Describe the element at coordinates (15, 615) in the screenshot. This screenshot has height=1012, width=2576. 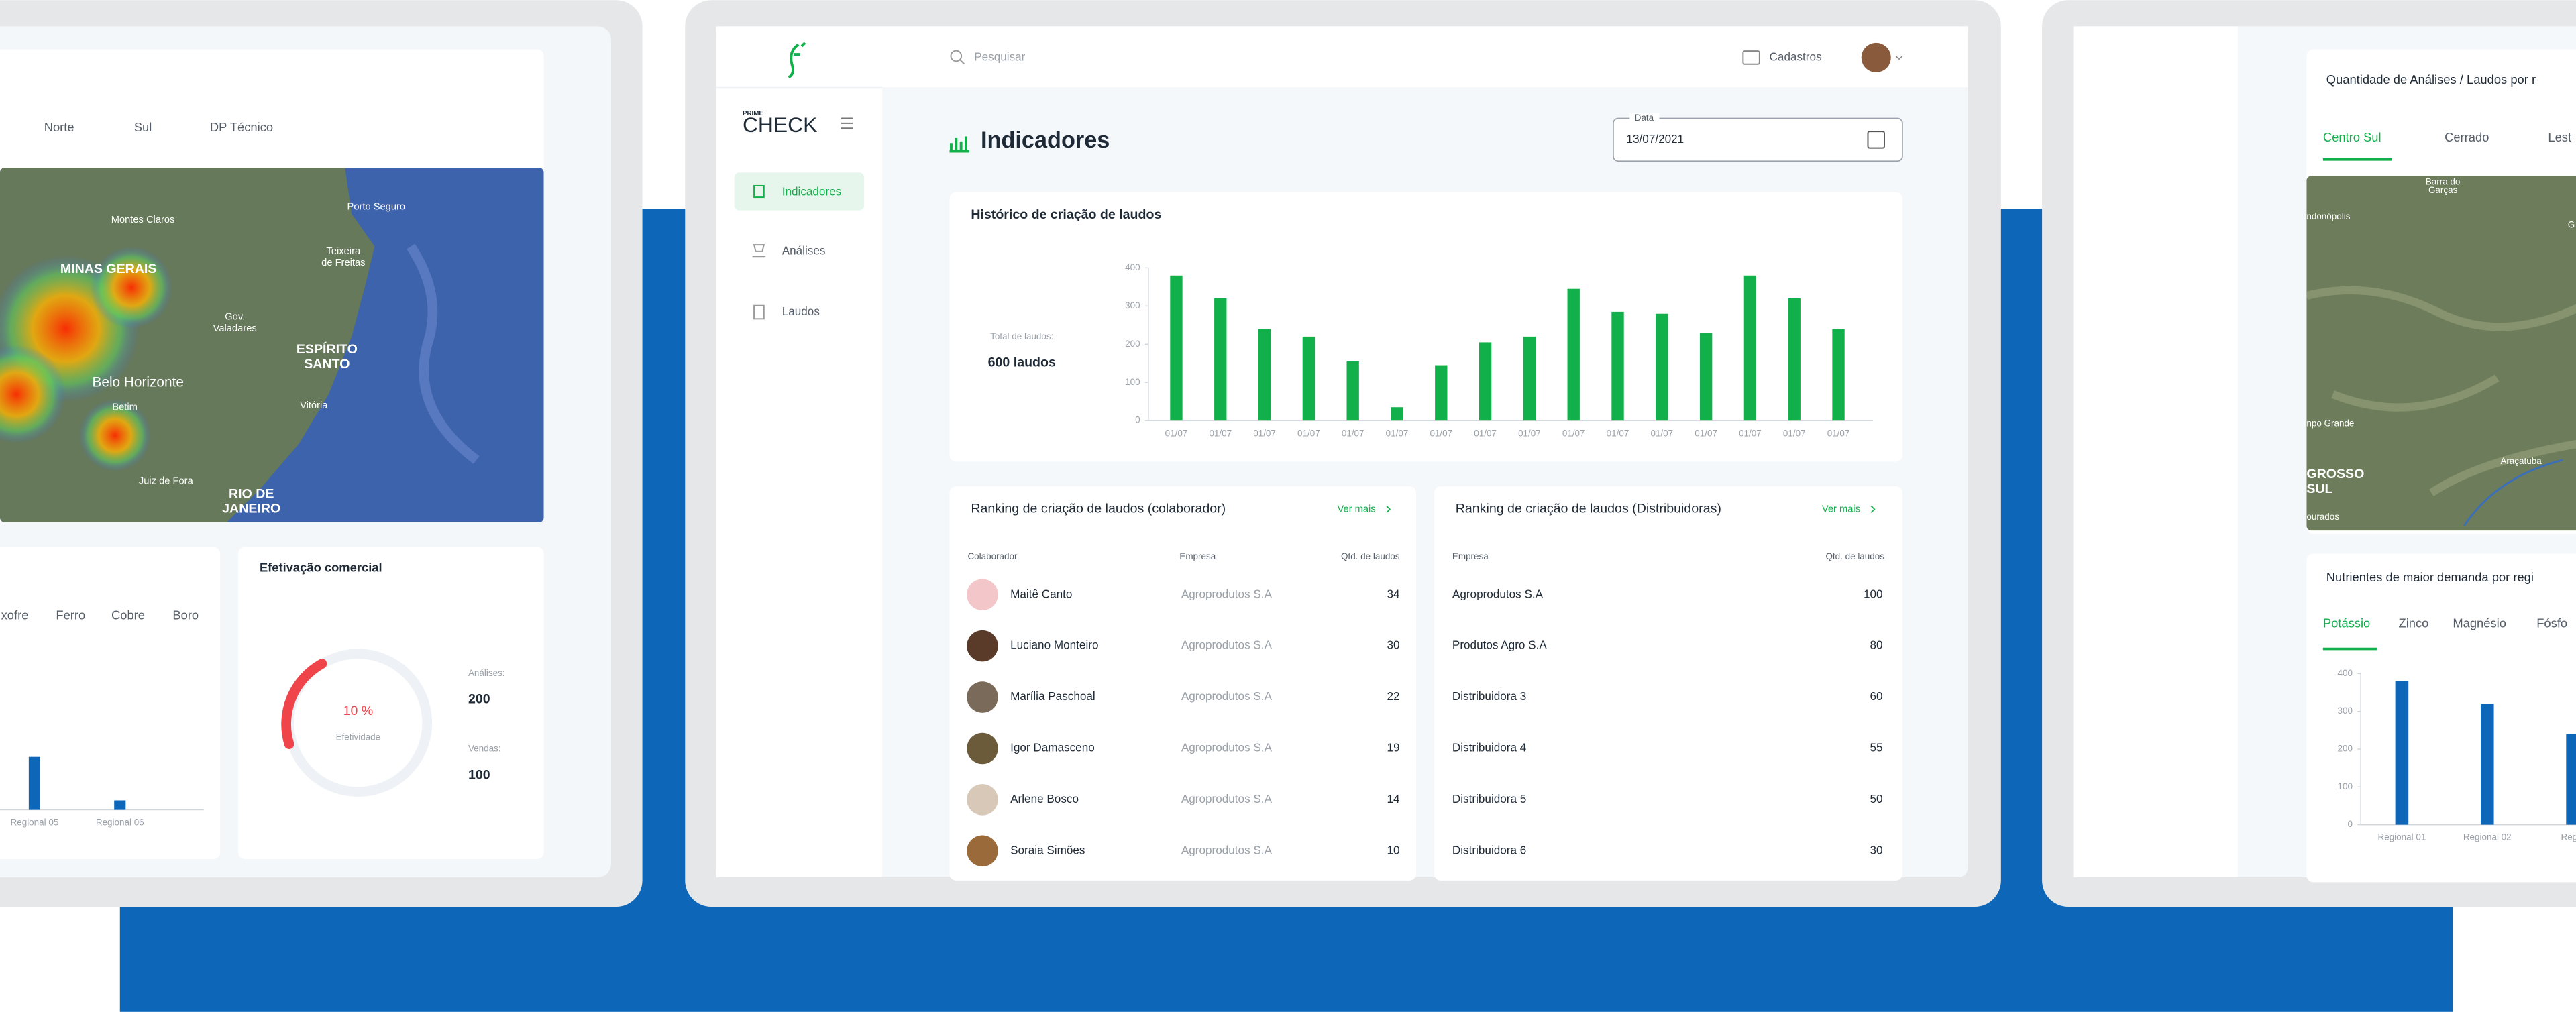
I see `tab: xofre` at that location.